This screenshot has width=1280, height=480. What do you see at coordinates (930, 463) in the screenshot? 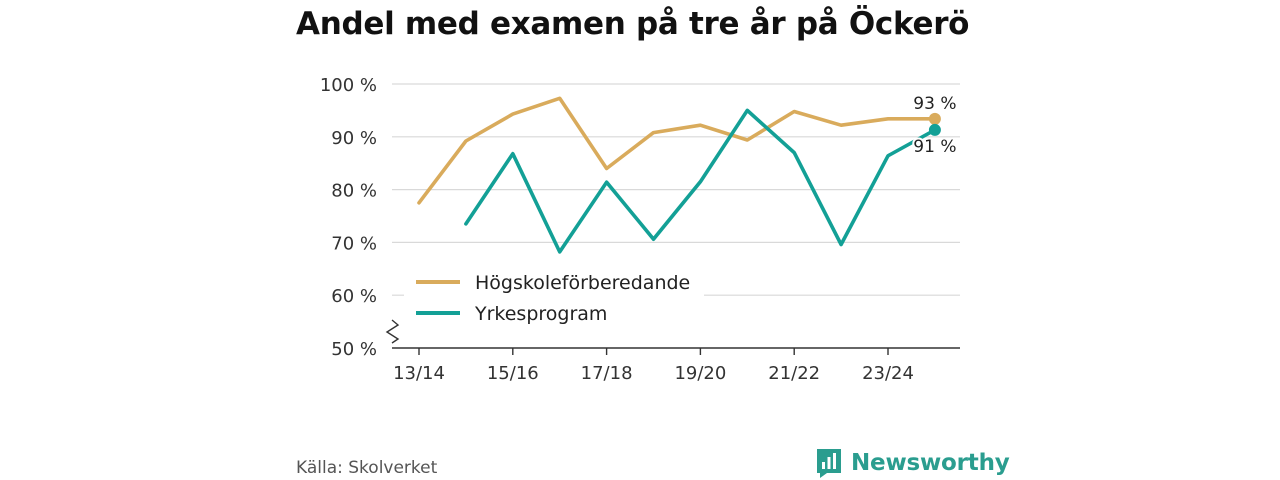
I see `brand-name: Newsworthy` at bounding box center [930, 463].